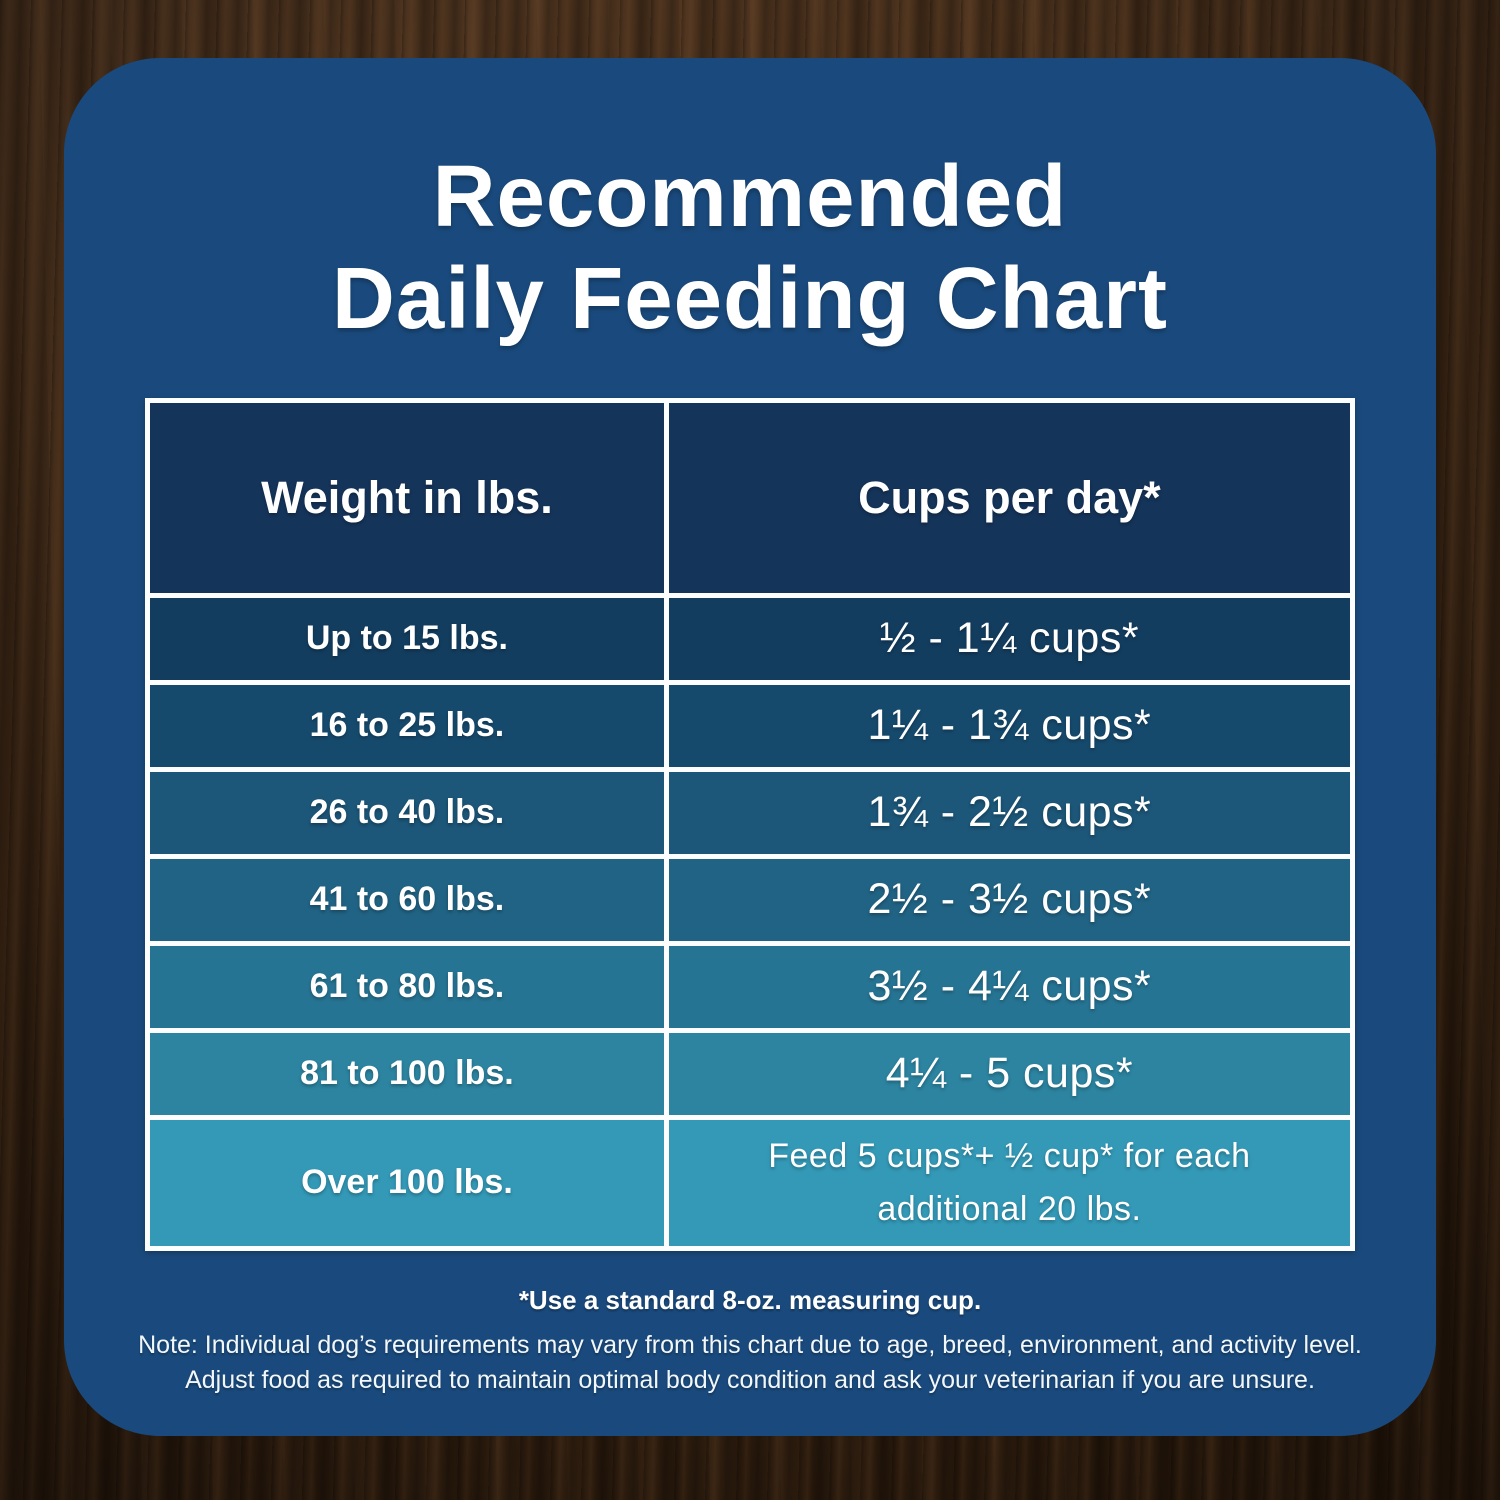 The height and width of the screenshot is (1500, 1500). What do you see at coordinates (750, 298) in the screenshot?
I see `page-title-line2: Daily Feeding Chart` at bounding box center [750, 298].